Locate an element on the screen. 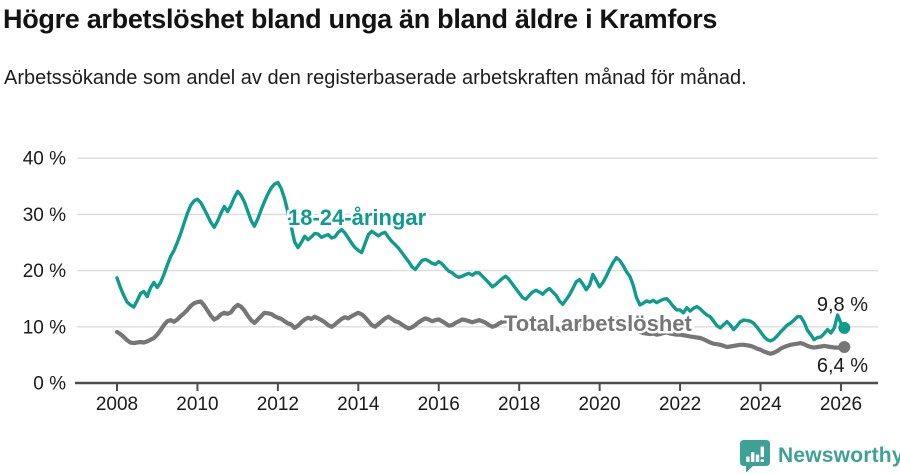  y-axis-tick-label: 20 % is located at coordinates (44, 271).